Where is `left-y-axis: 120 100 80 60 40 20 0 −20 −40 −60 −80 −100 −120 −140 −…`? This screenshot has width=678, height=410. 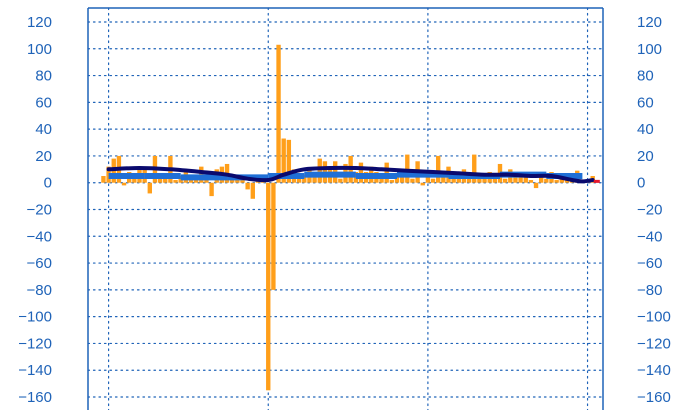 left-y-axis: 120 100 80 60 40 20 0 −20 −40 −60 −80 −100 −120 −140 −… is located at coordinates (35, 210).